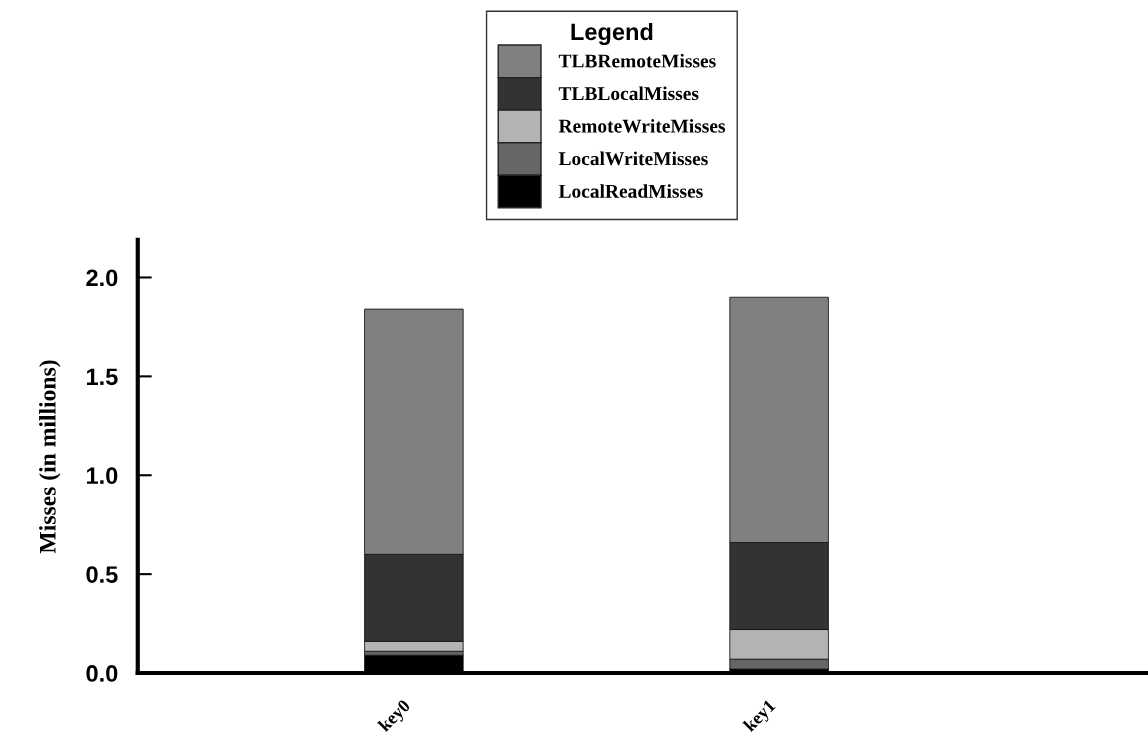 The width and height of the screenshot is (1148, 752). What do you see at coordinates (102, 574) in the screenshot?
I see `y-tick-label: 0.5` at bounding box center [102, 574].